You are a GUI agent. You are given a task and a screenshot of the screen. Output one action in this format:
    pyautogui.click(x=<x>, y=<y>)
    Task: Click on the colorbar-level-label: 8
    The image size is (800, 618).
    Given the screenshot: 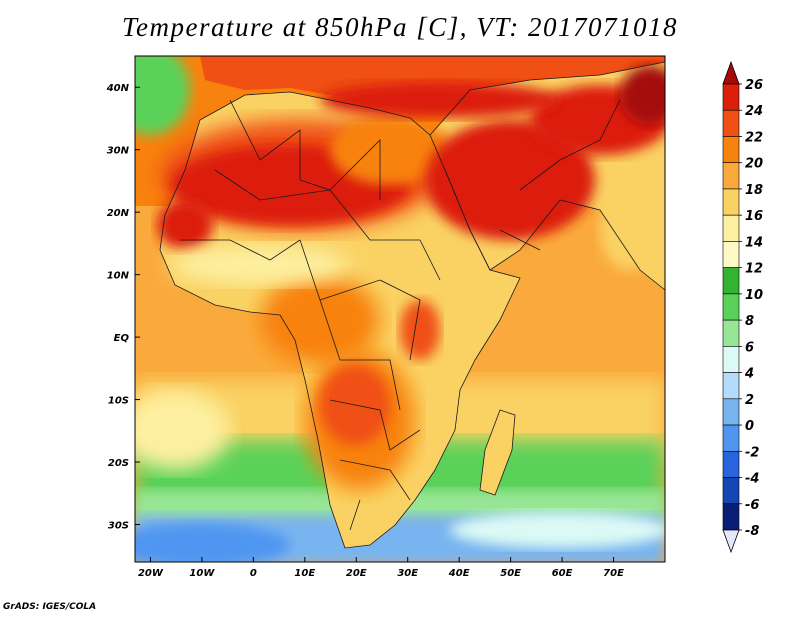 What is the action you would take?
    pyautogui.click(x=749, y=321)
    